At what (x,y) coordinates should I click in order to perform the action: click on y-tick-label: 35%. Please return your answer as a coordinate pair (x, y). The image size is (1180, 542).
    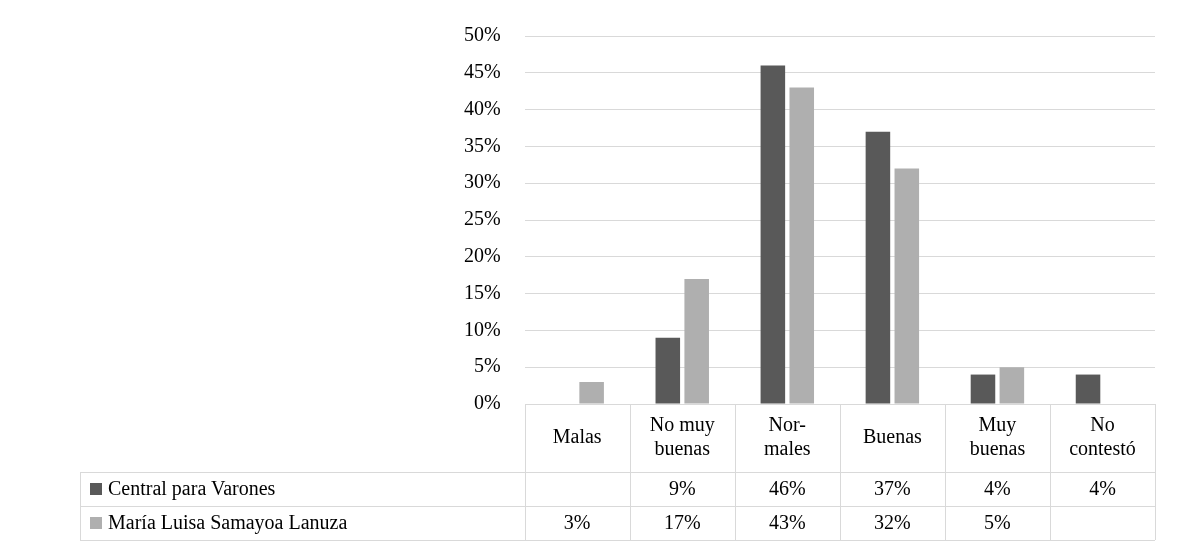
    Looking at the image, I should click on (482, 144).